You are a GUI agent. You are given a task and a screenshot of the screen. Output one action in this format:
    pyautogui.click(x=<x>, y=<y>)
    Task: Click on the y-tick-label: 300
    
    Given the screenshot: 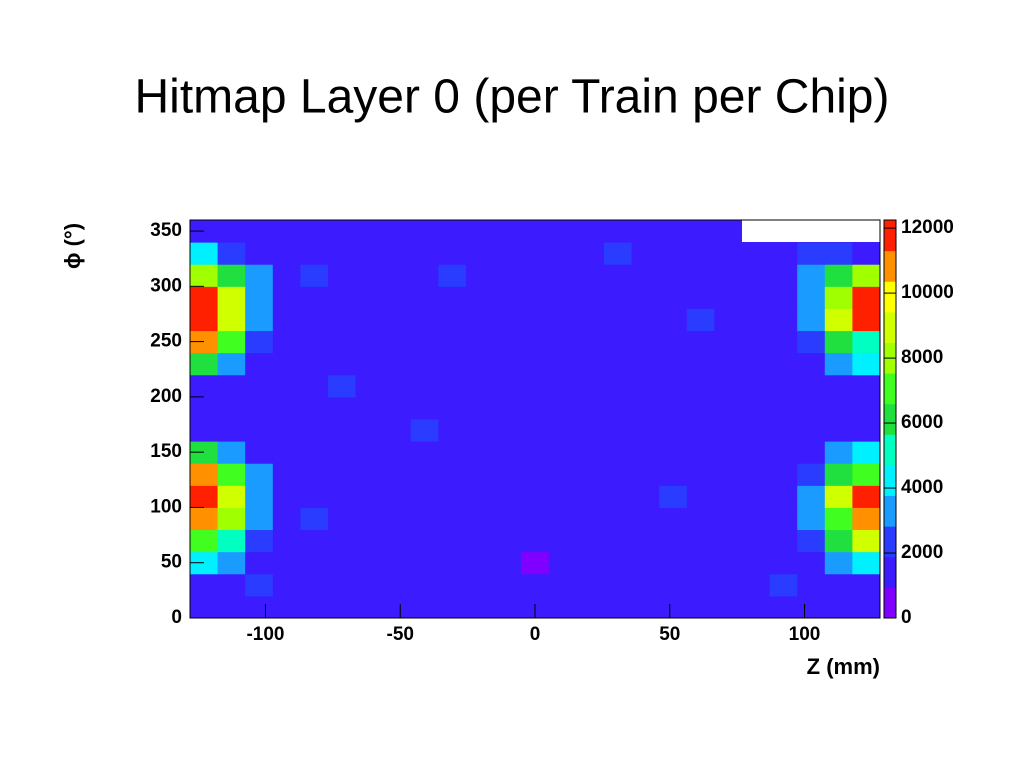 What is the action you would take?
    pyautogui.click(x=166, y=285)
    